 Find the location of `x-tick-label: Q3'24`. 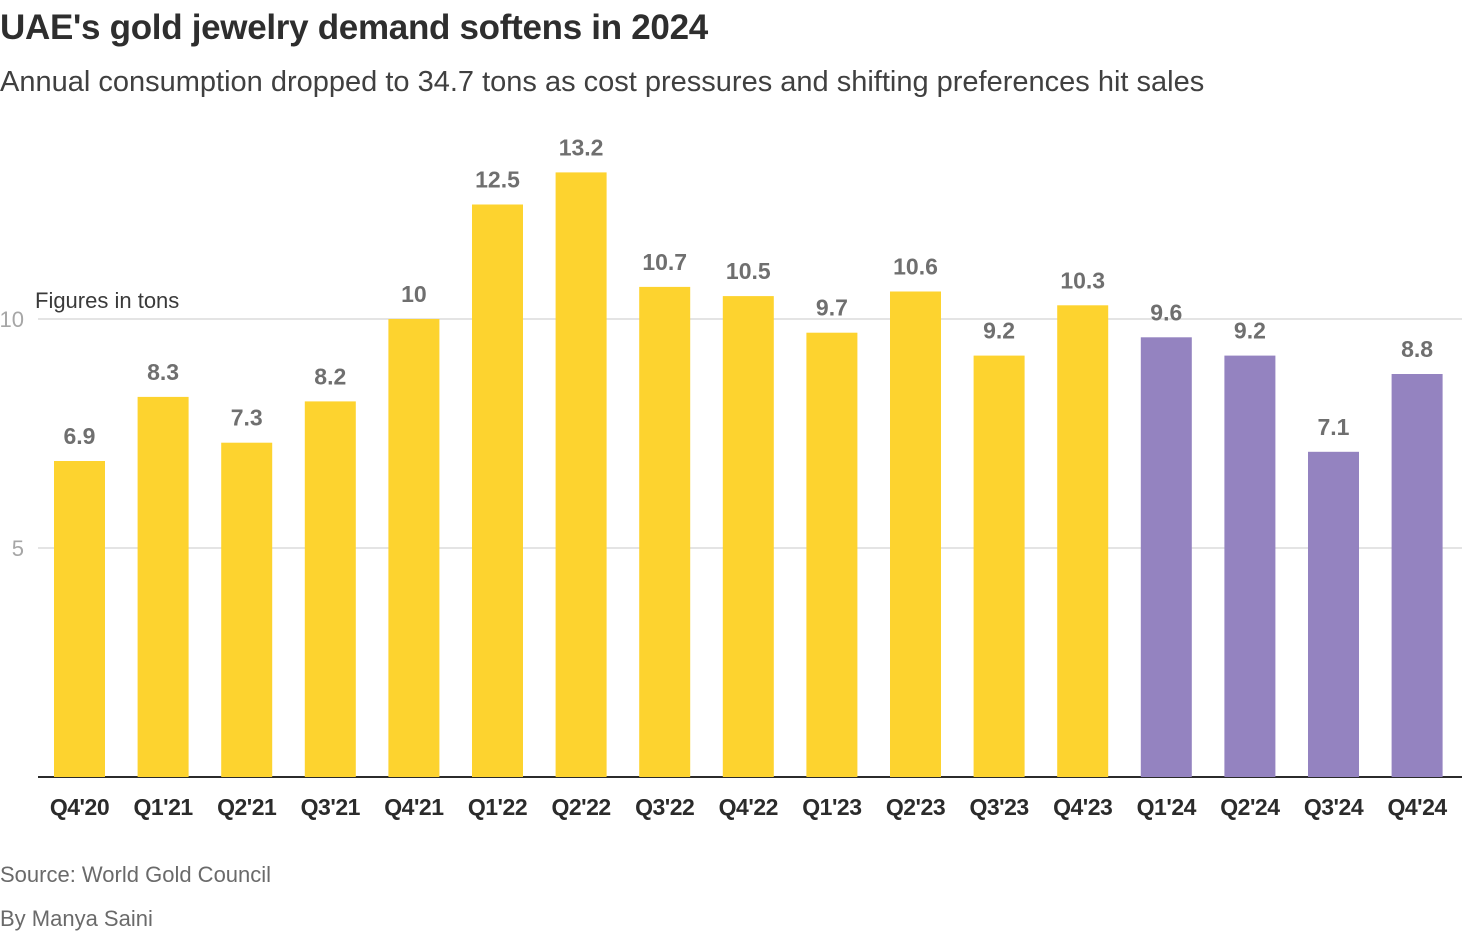

x-tick-label: Q3'24 is located at coordinates (1334, 807).